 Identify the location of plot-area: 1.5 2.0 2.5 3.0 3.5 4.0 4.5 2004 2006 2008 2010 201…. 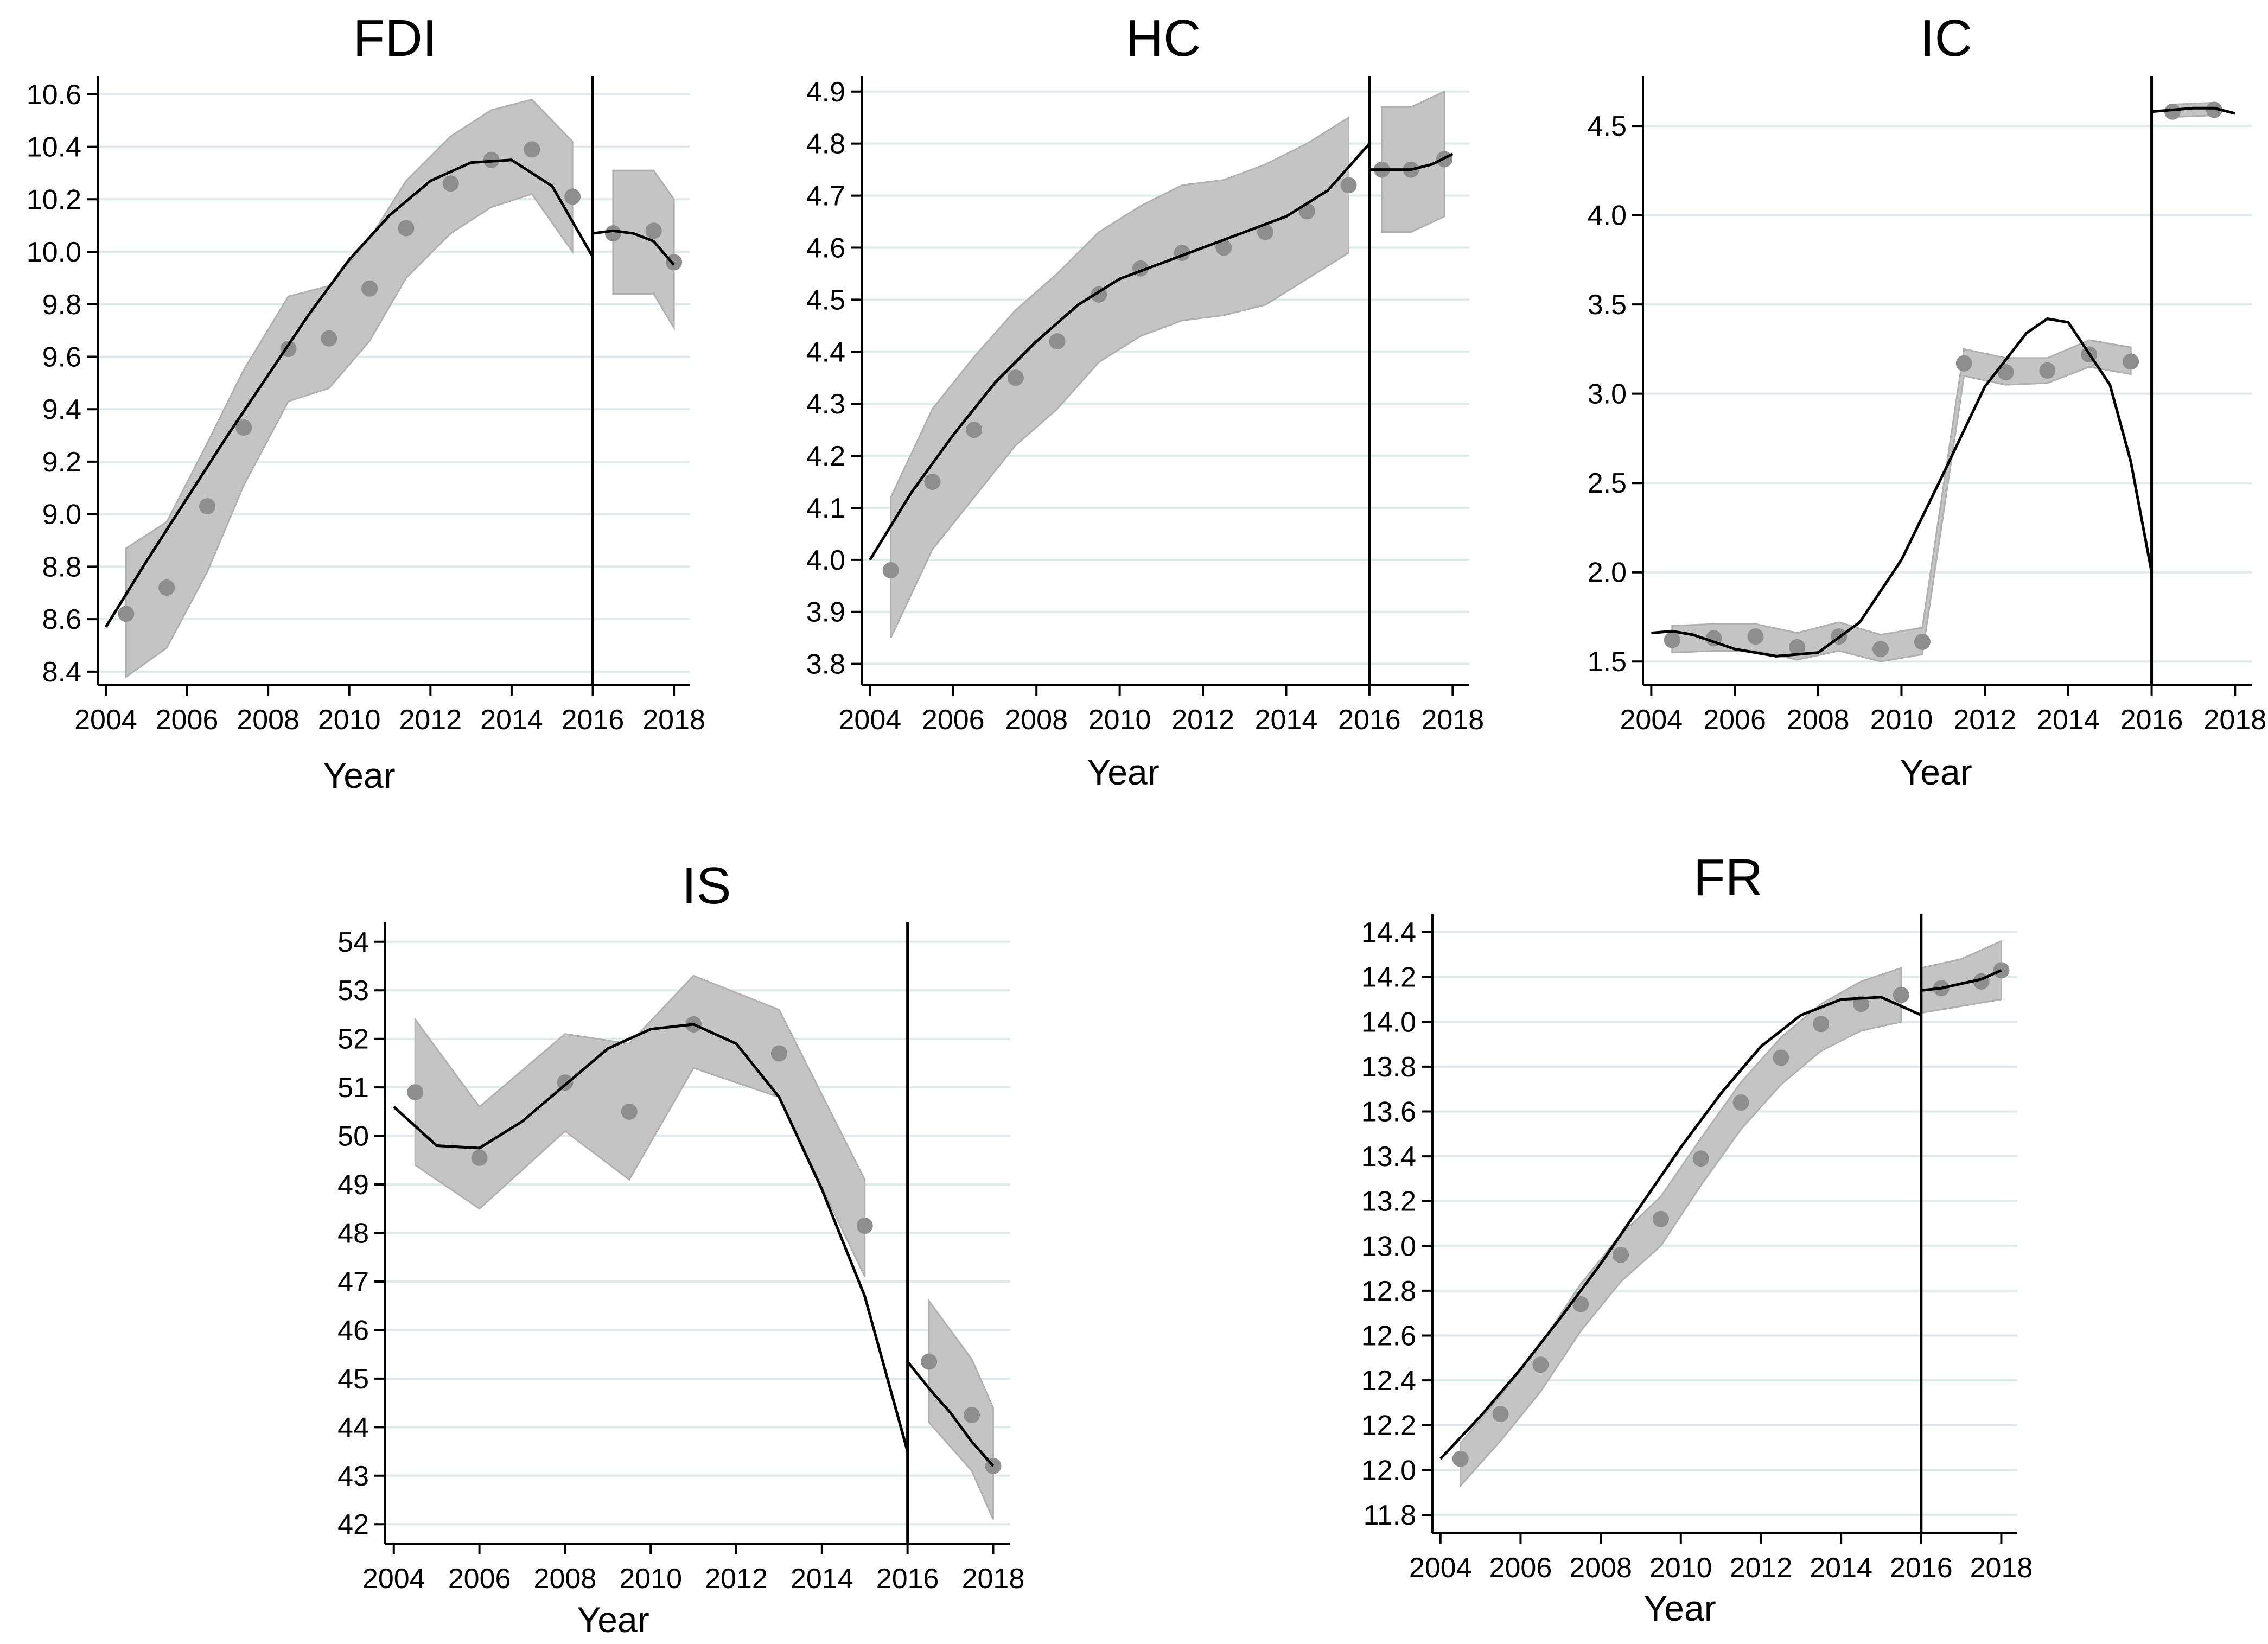
(1927, 406).